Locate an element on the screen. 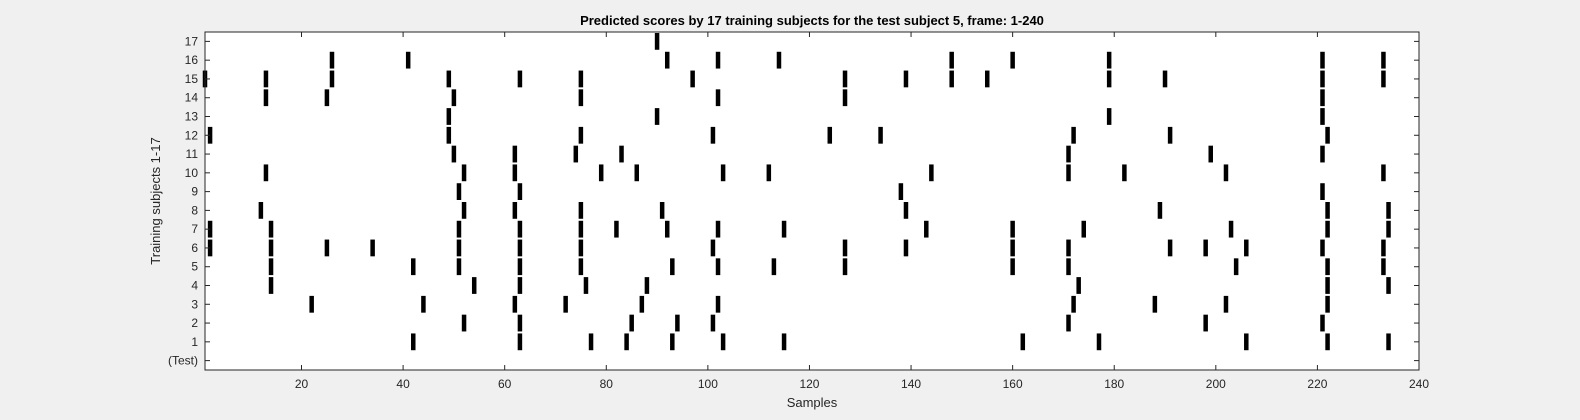 This screenshot has width=1580, height=420. y-tick-label: 5 is located at coordinates (194, 267).